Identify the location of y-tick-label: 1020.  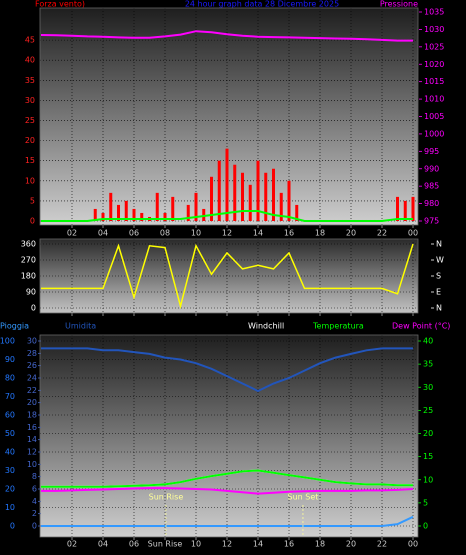
(434, 64).